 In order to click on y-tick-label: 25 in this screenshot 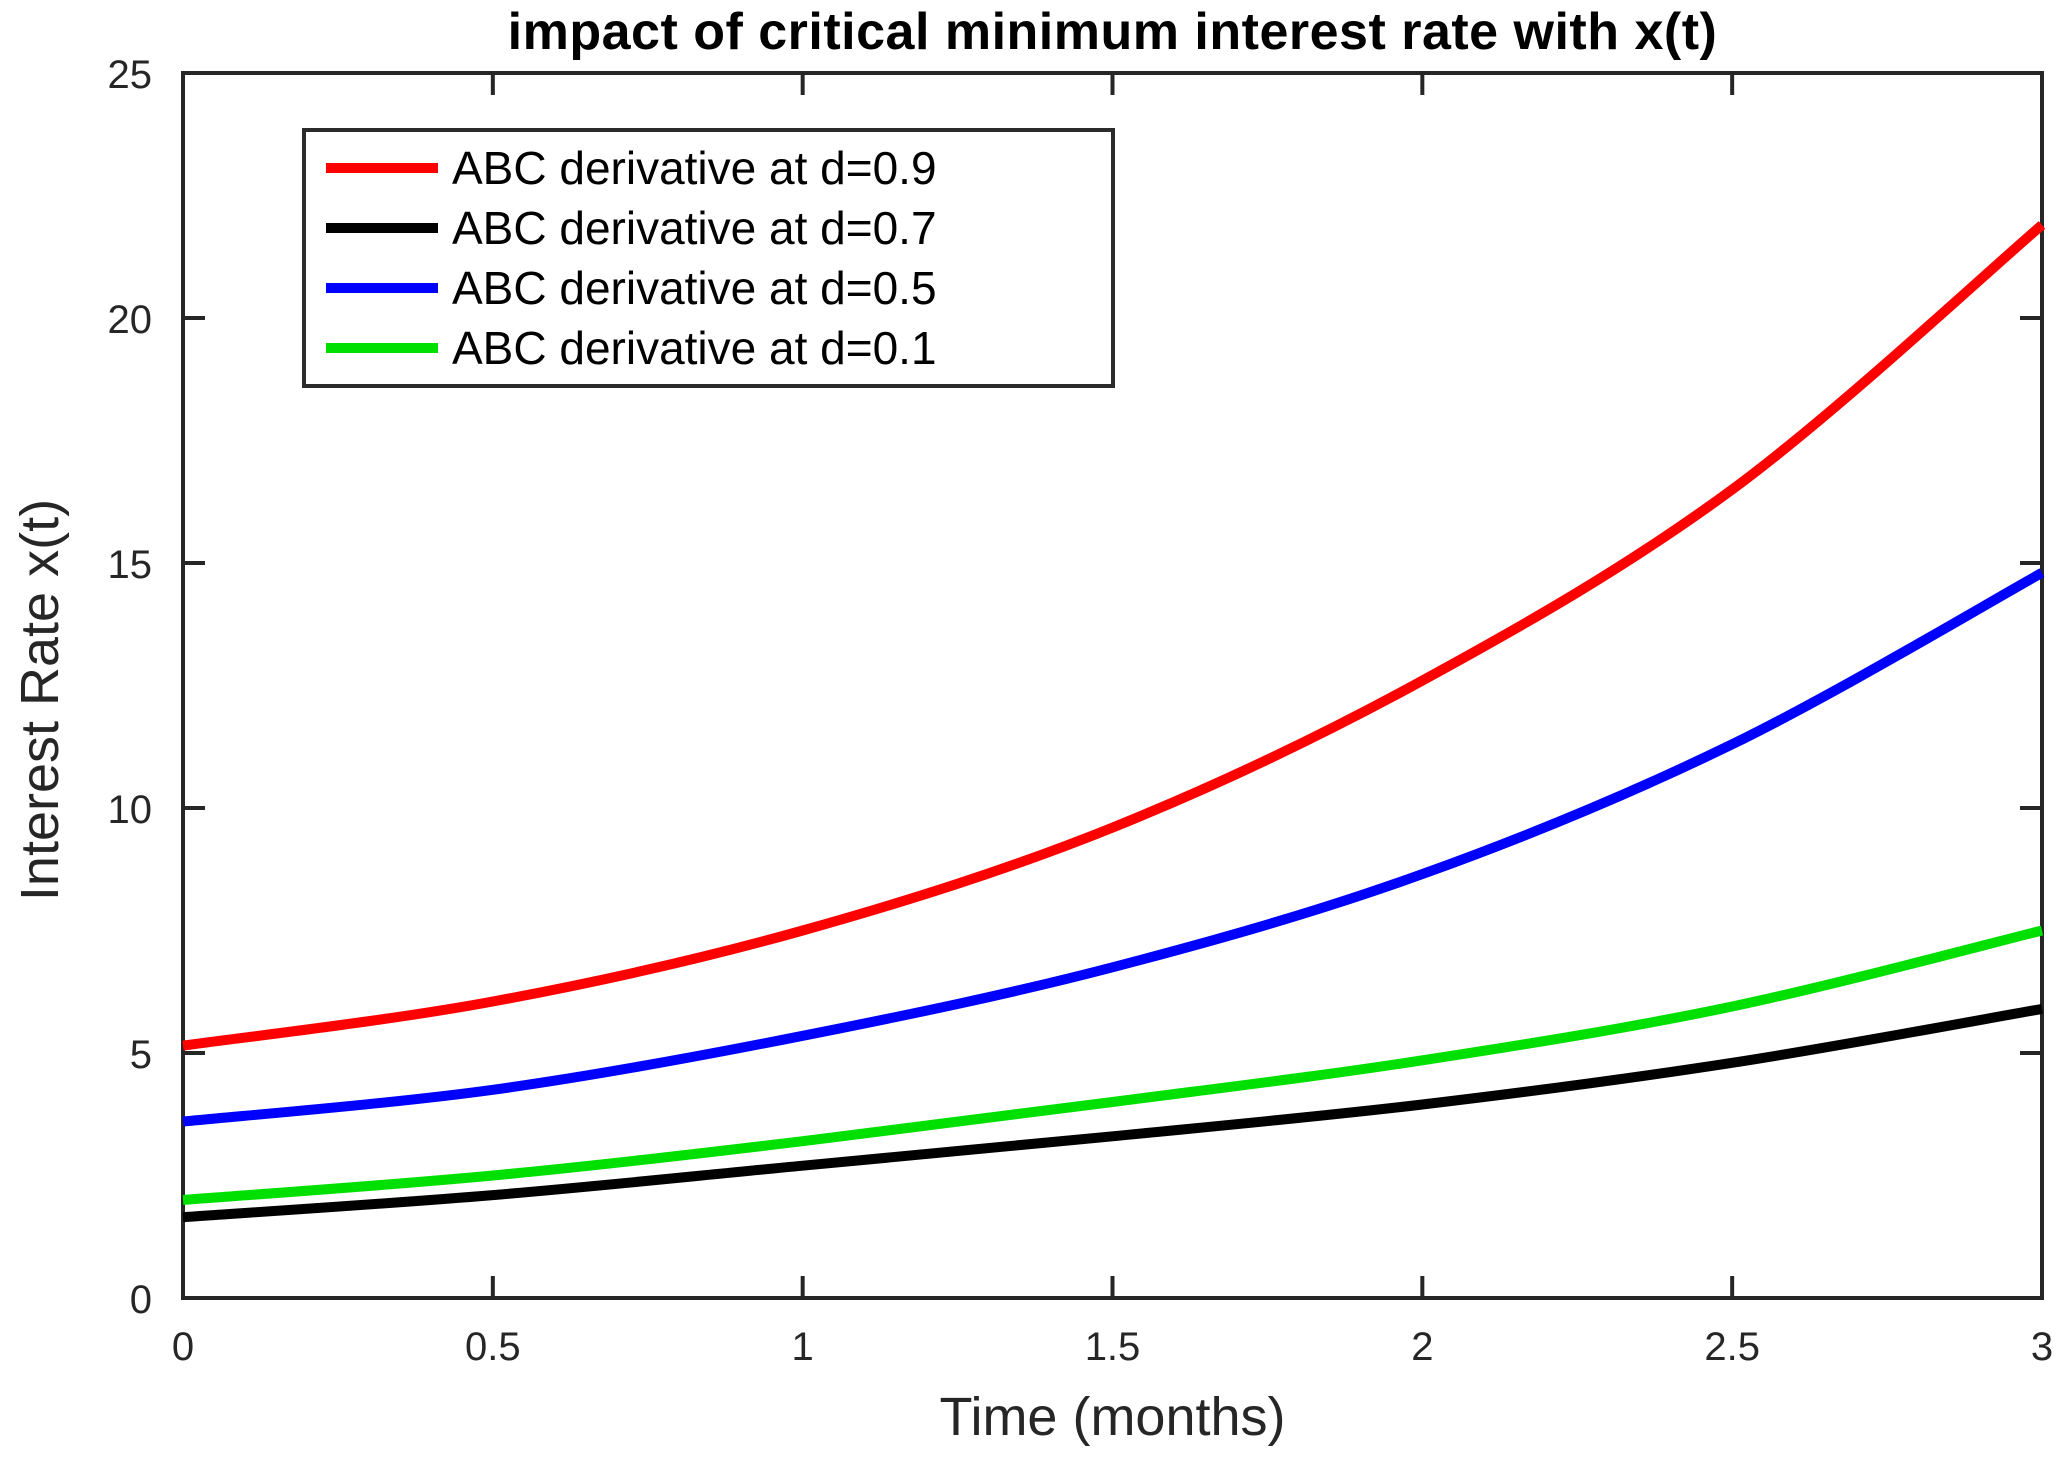, I will do `click(130, 75)`.